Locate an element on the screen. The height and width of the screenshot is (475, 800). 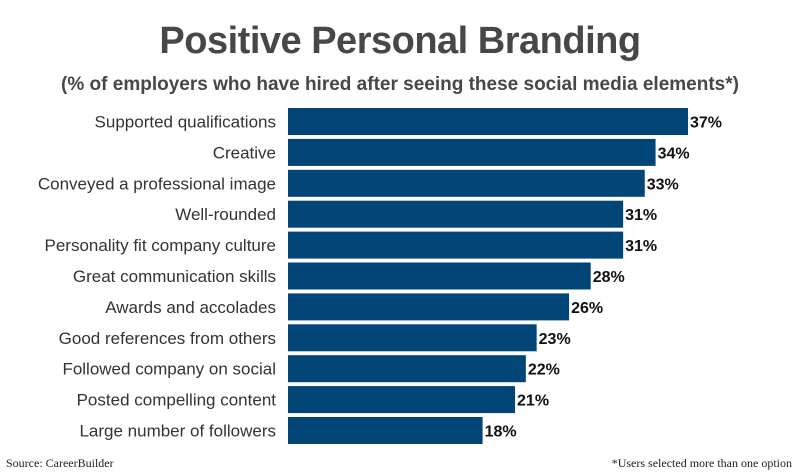
category-label: Large number of followers is located at coordinates (177, 431).